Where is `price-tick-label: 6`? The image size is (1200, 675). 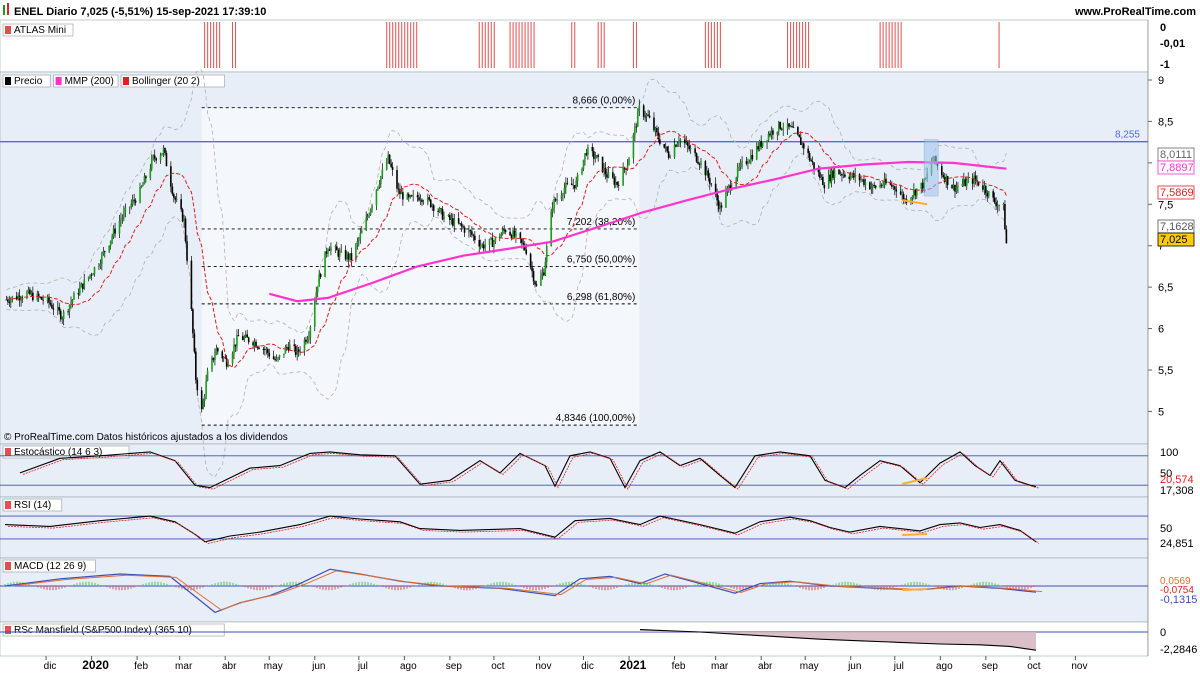 price-tick-label: 6 is located at coordinates (1161, 330).